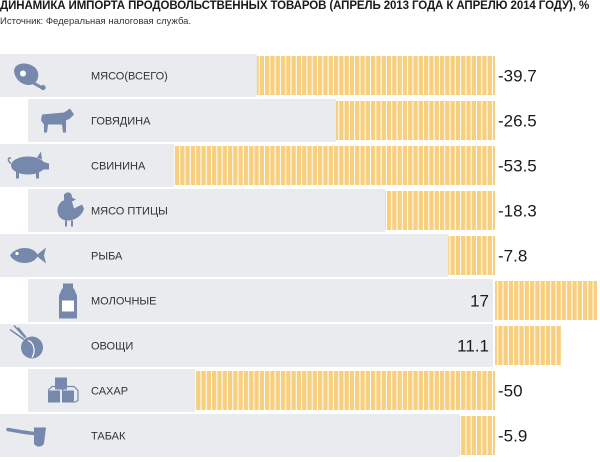 Image resolution: width=600 pixels, height=462 pixels. What do you see at coordinates (512, 436) in the screenshot?
I see `value-label: -5.9` at bounding box center [512, 436].